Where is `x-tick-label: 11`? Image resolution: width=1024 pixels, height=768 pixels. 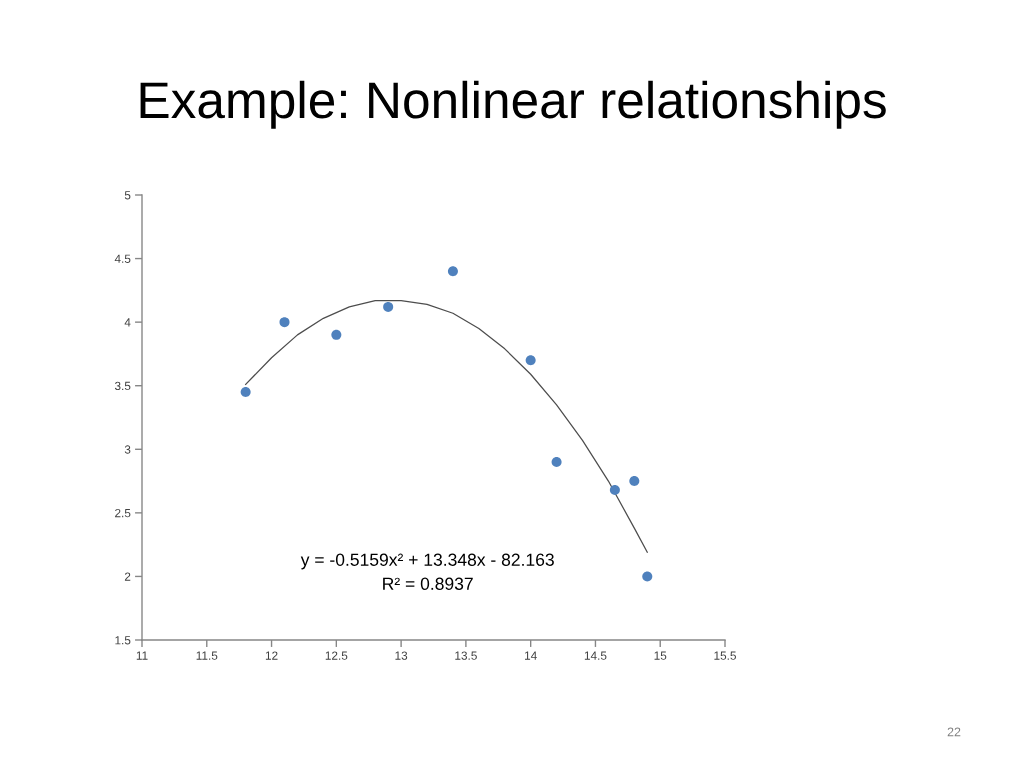 x-tick-label: 11 is located at coordinates (142, 655).